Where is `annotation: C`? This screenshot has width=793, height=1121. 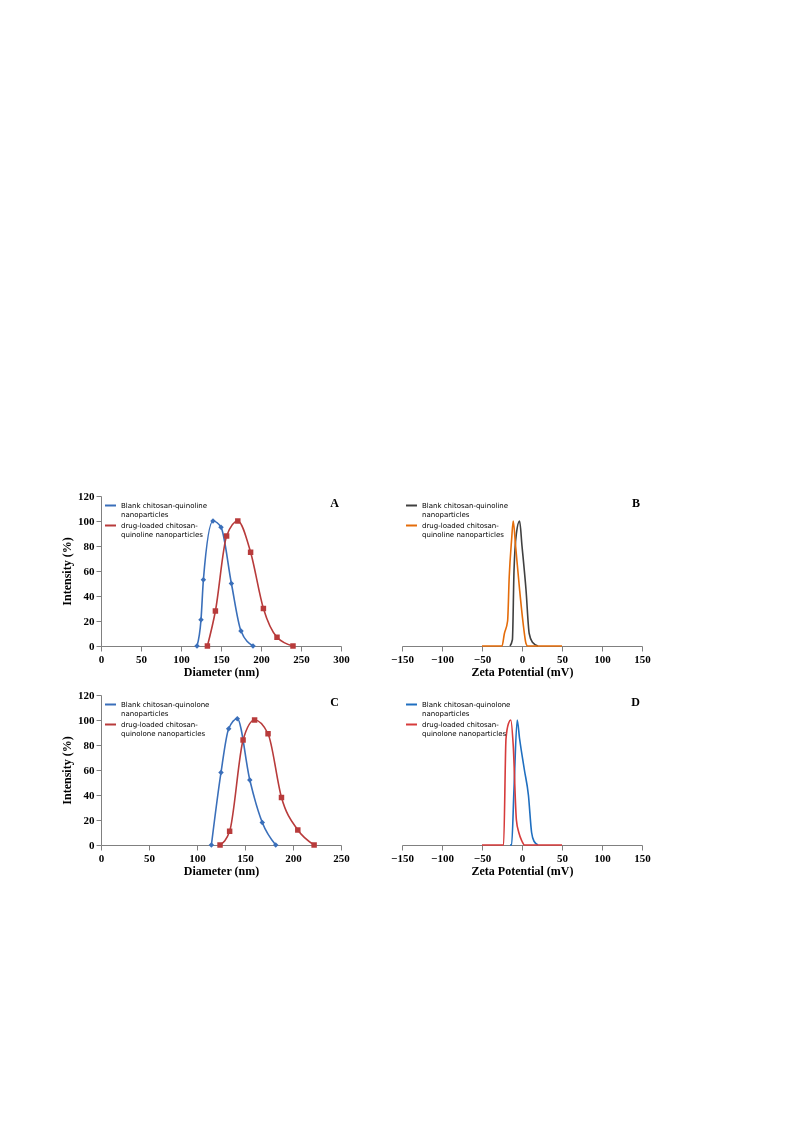 annotation: C is located at coordinates (334, 702).